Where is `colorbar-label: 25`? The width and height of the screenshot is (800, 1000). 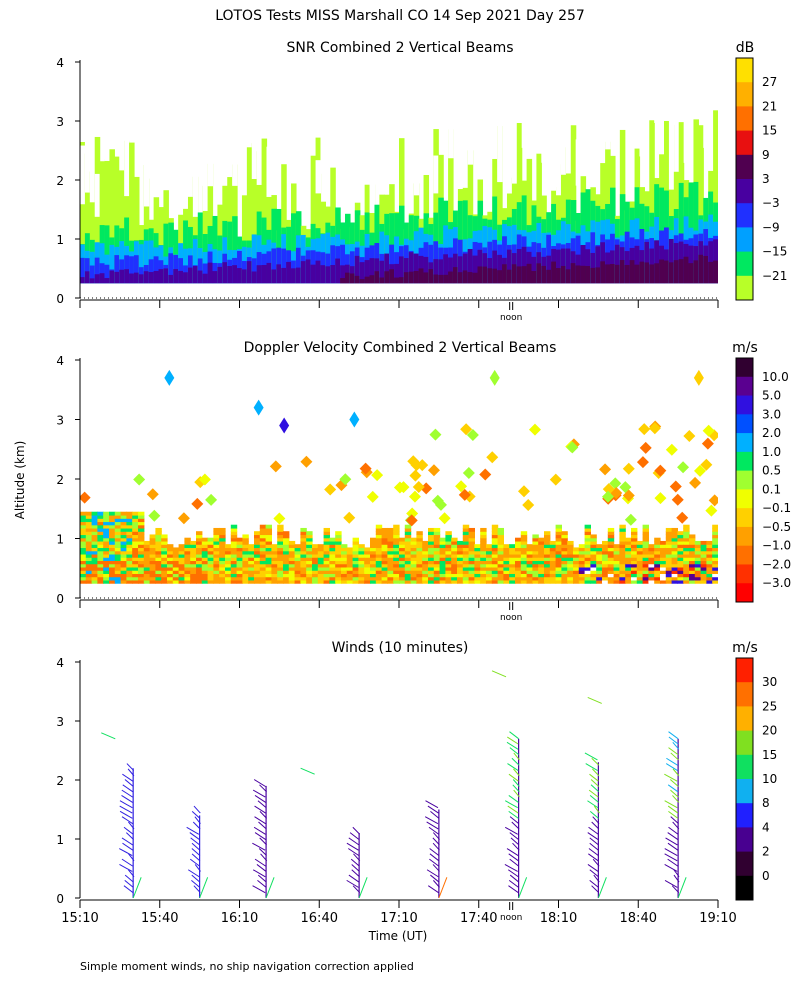
colorbar-label: 25 is located at coordinates (769, 706).